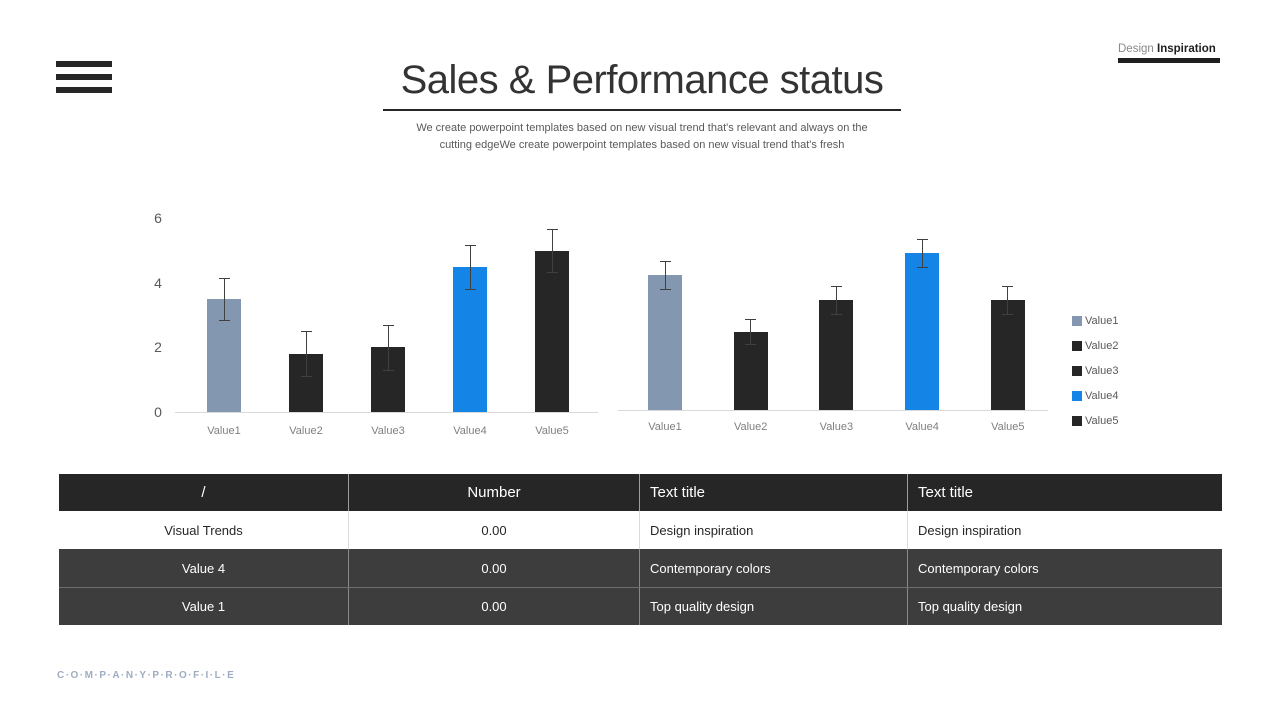  I want to click on bar-chart-right: Value1 Value2 Value3 Value4 Value5, so click(837, 327).